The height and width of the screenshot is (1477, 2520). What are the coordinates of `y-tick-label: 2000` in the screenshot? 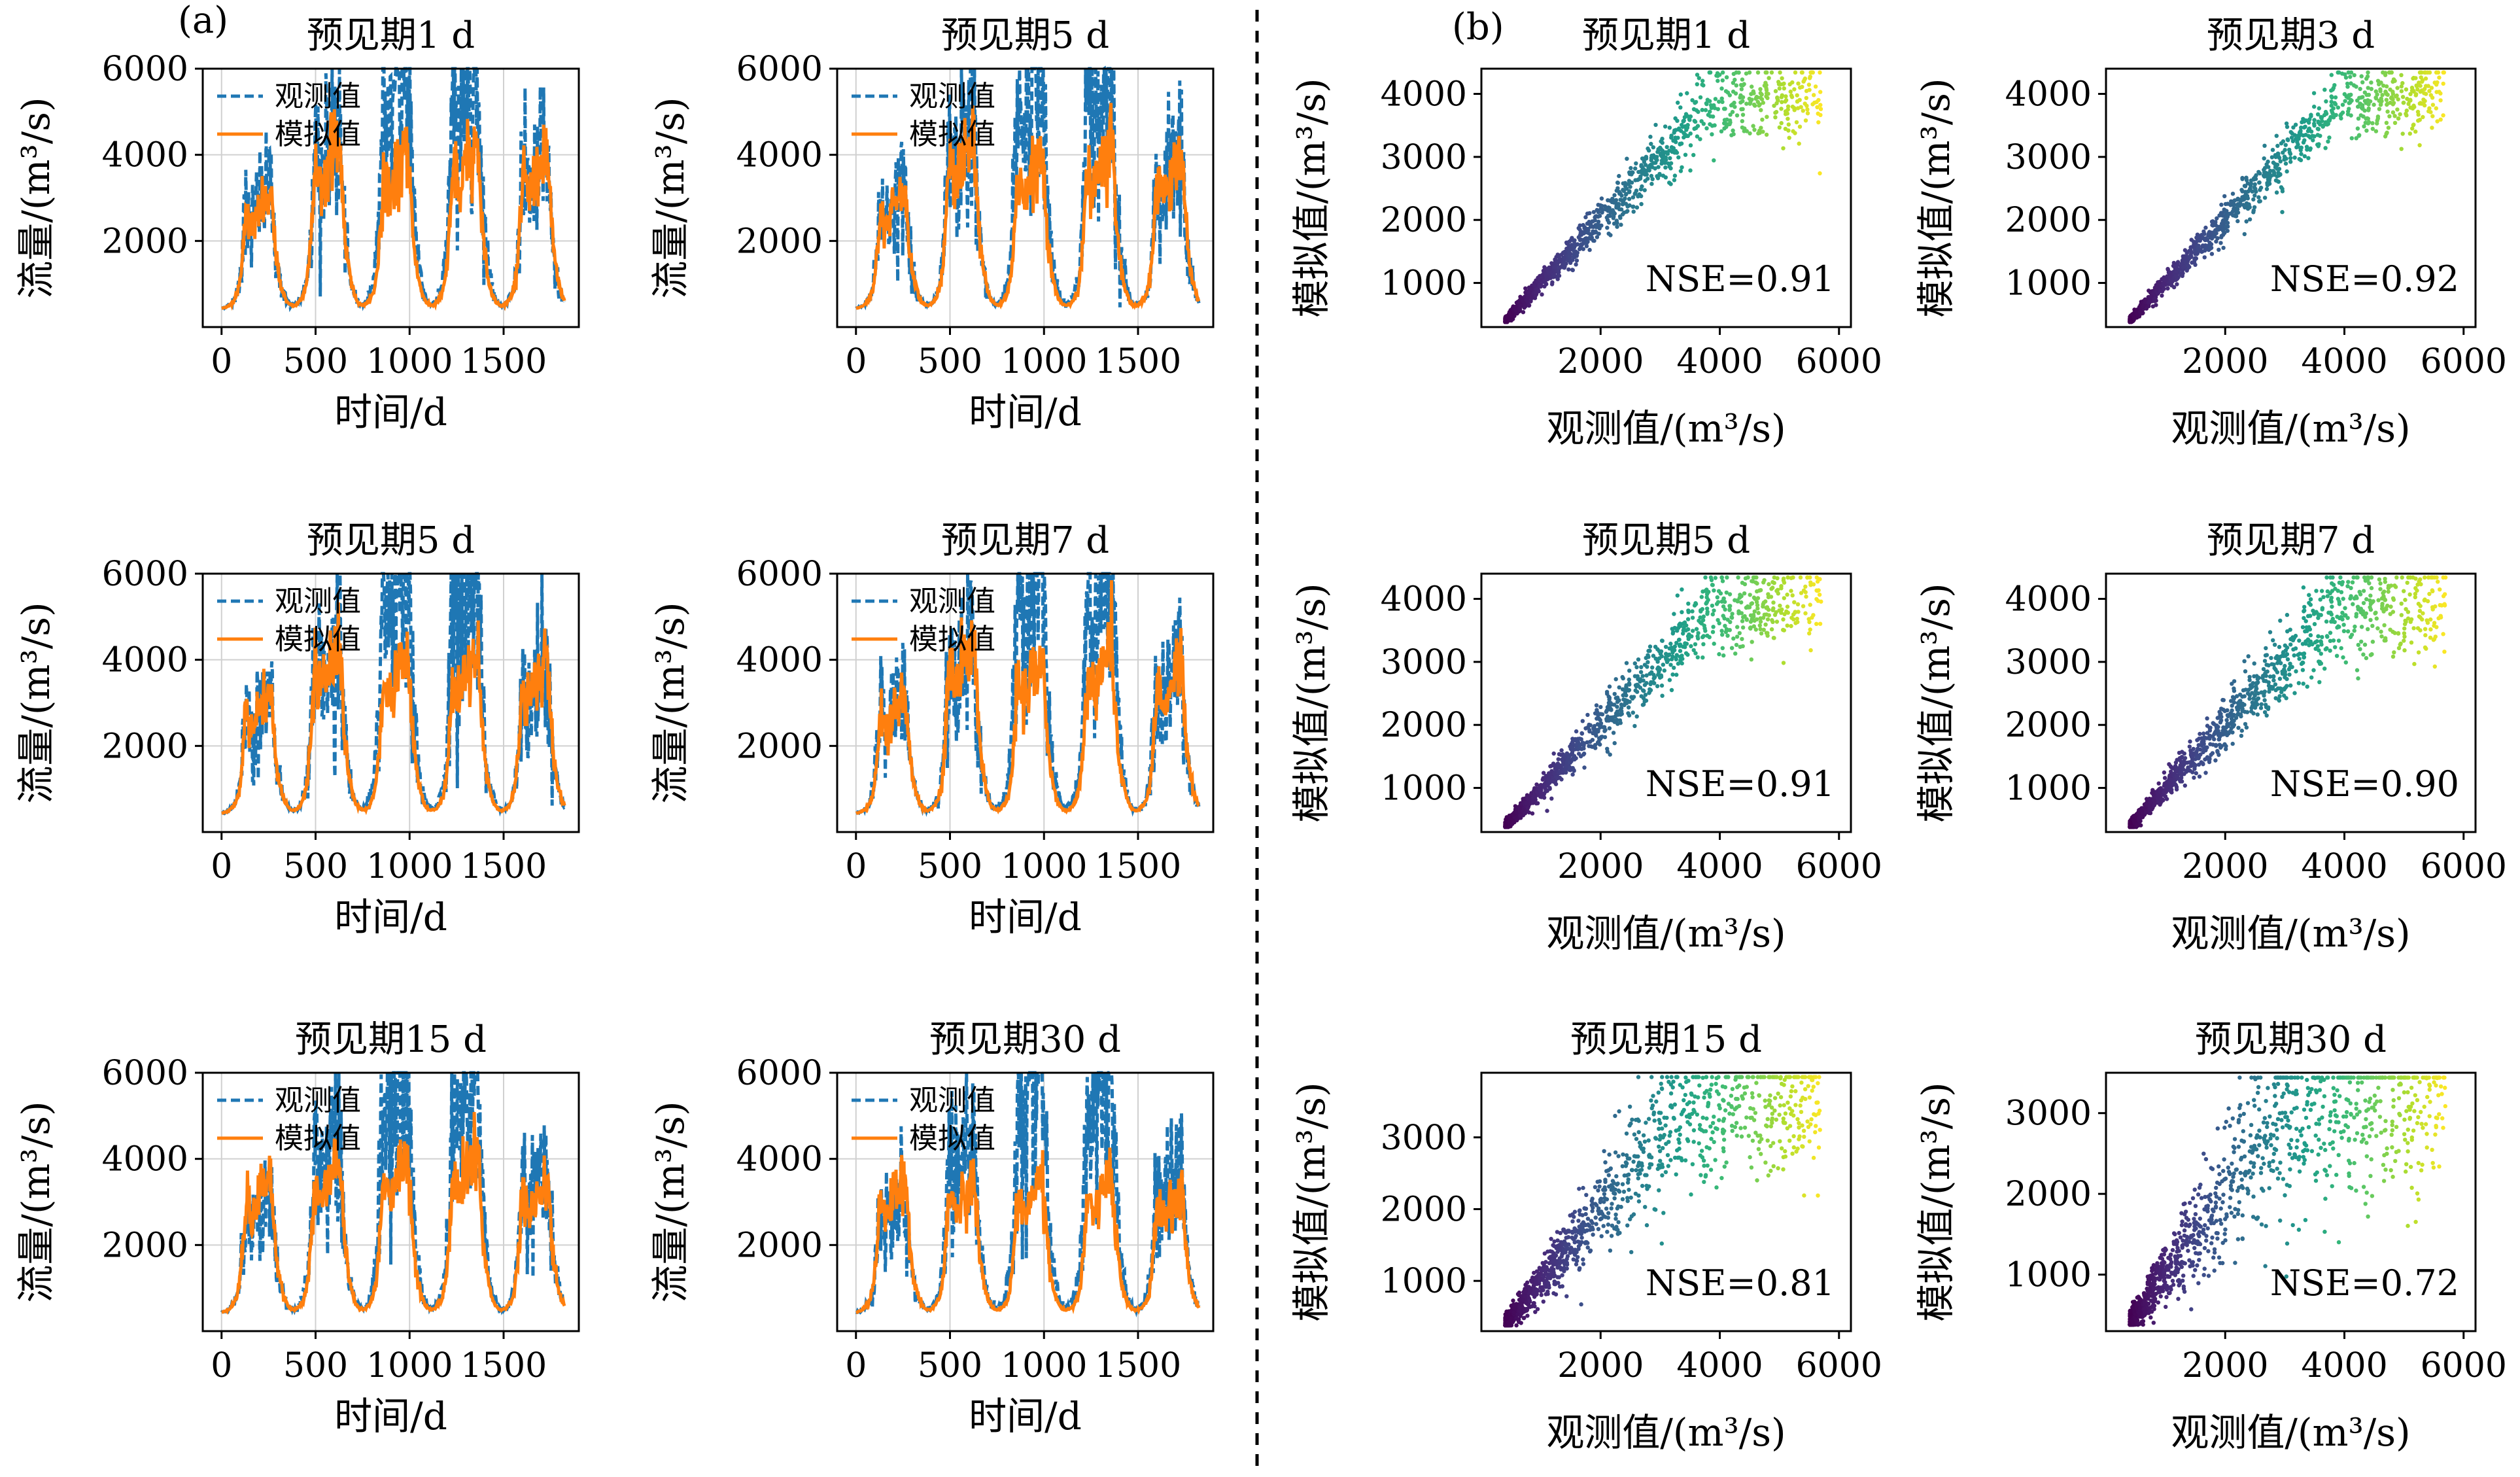 It's located at (779, 1245).